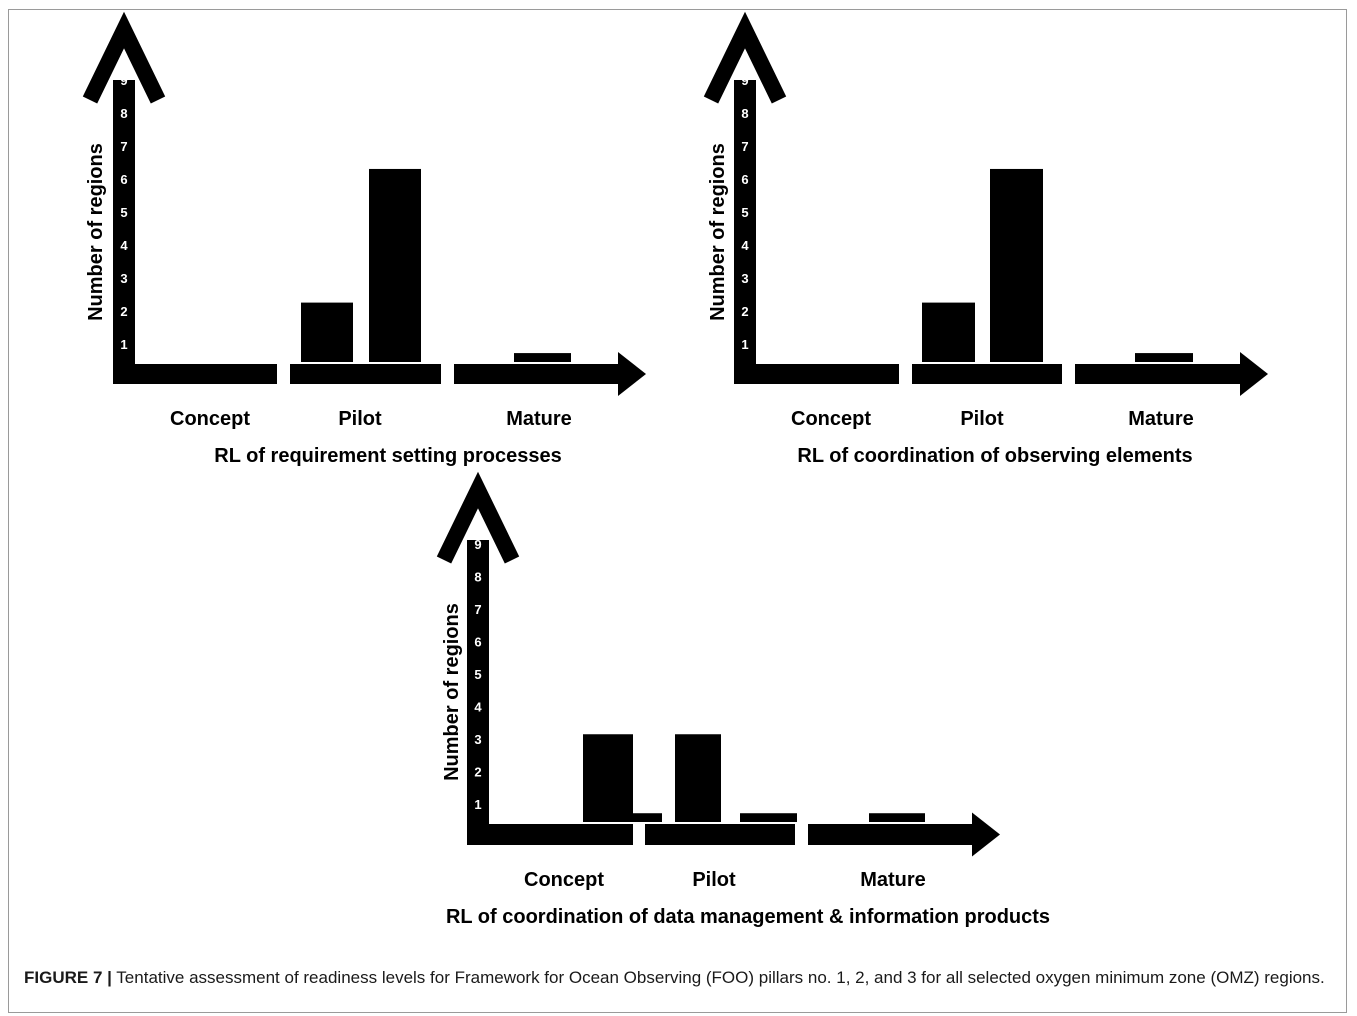  Describe the element at coordinates (994, 456) in the screenshot. I see `x-axis-label: RL of coordination of observing elements` at that location.